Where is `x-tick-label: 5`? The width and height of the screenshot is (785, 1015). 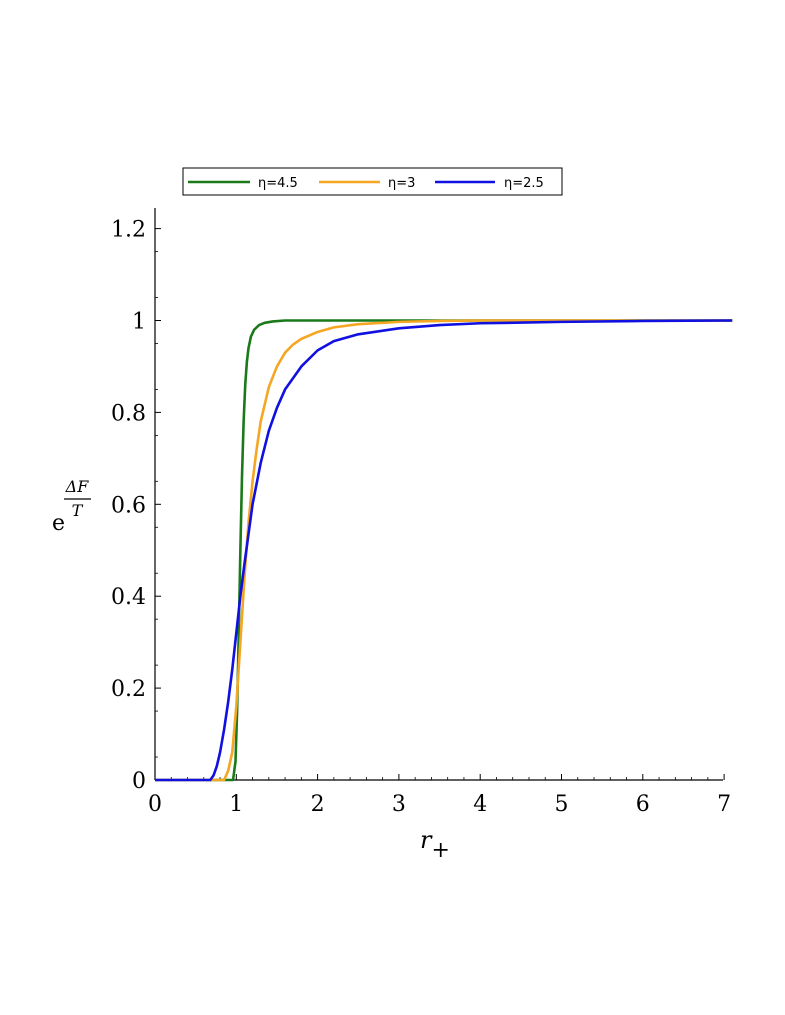 x-tick-label: 5 is located at coordinates (562, 804).